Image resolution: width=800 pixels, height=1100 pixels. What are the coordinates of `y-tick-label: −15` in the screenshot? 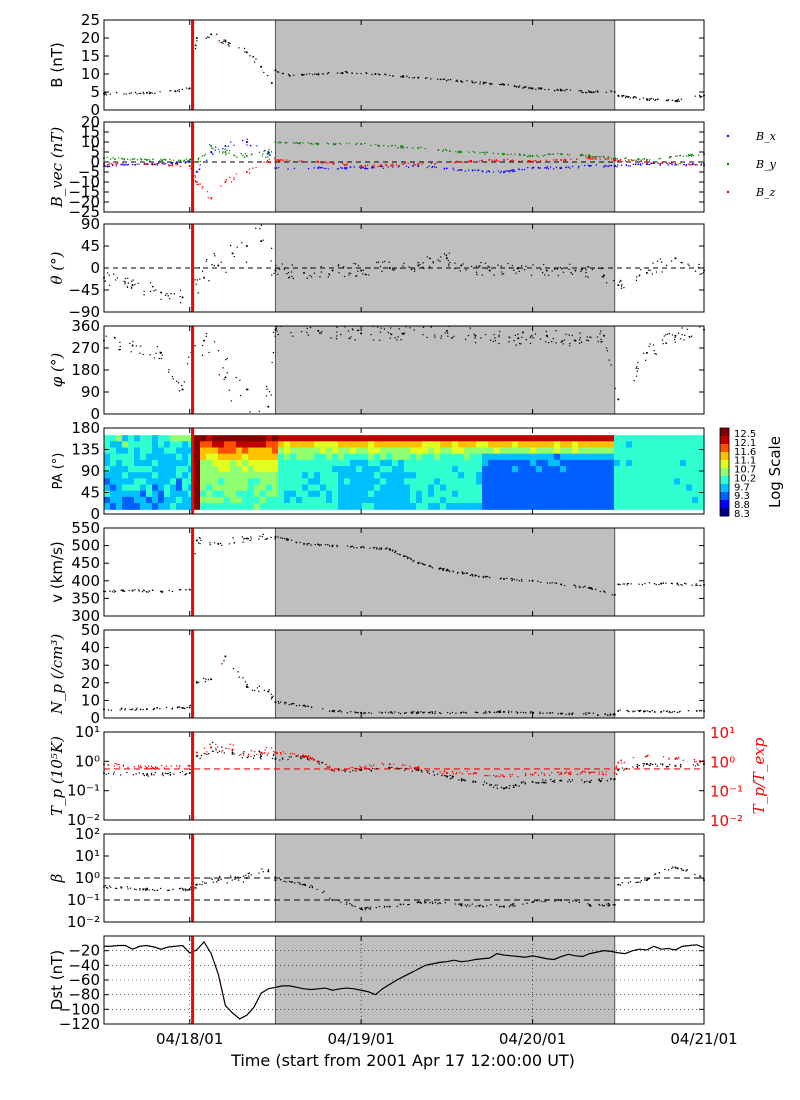 It's located at (84, 192).